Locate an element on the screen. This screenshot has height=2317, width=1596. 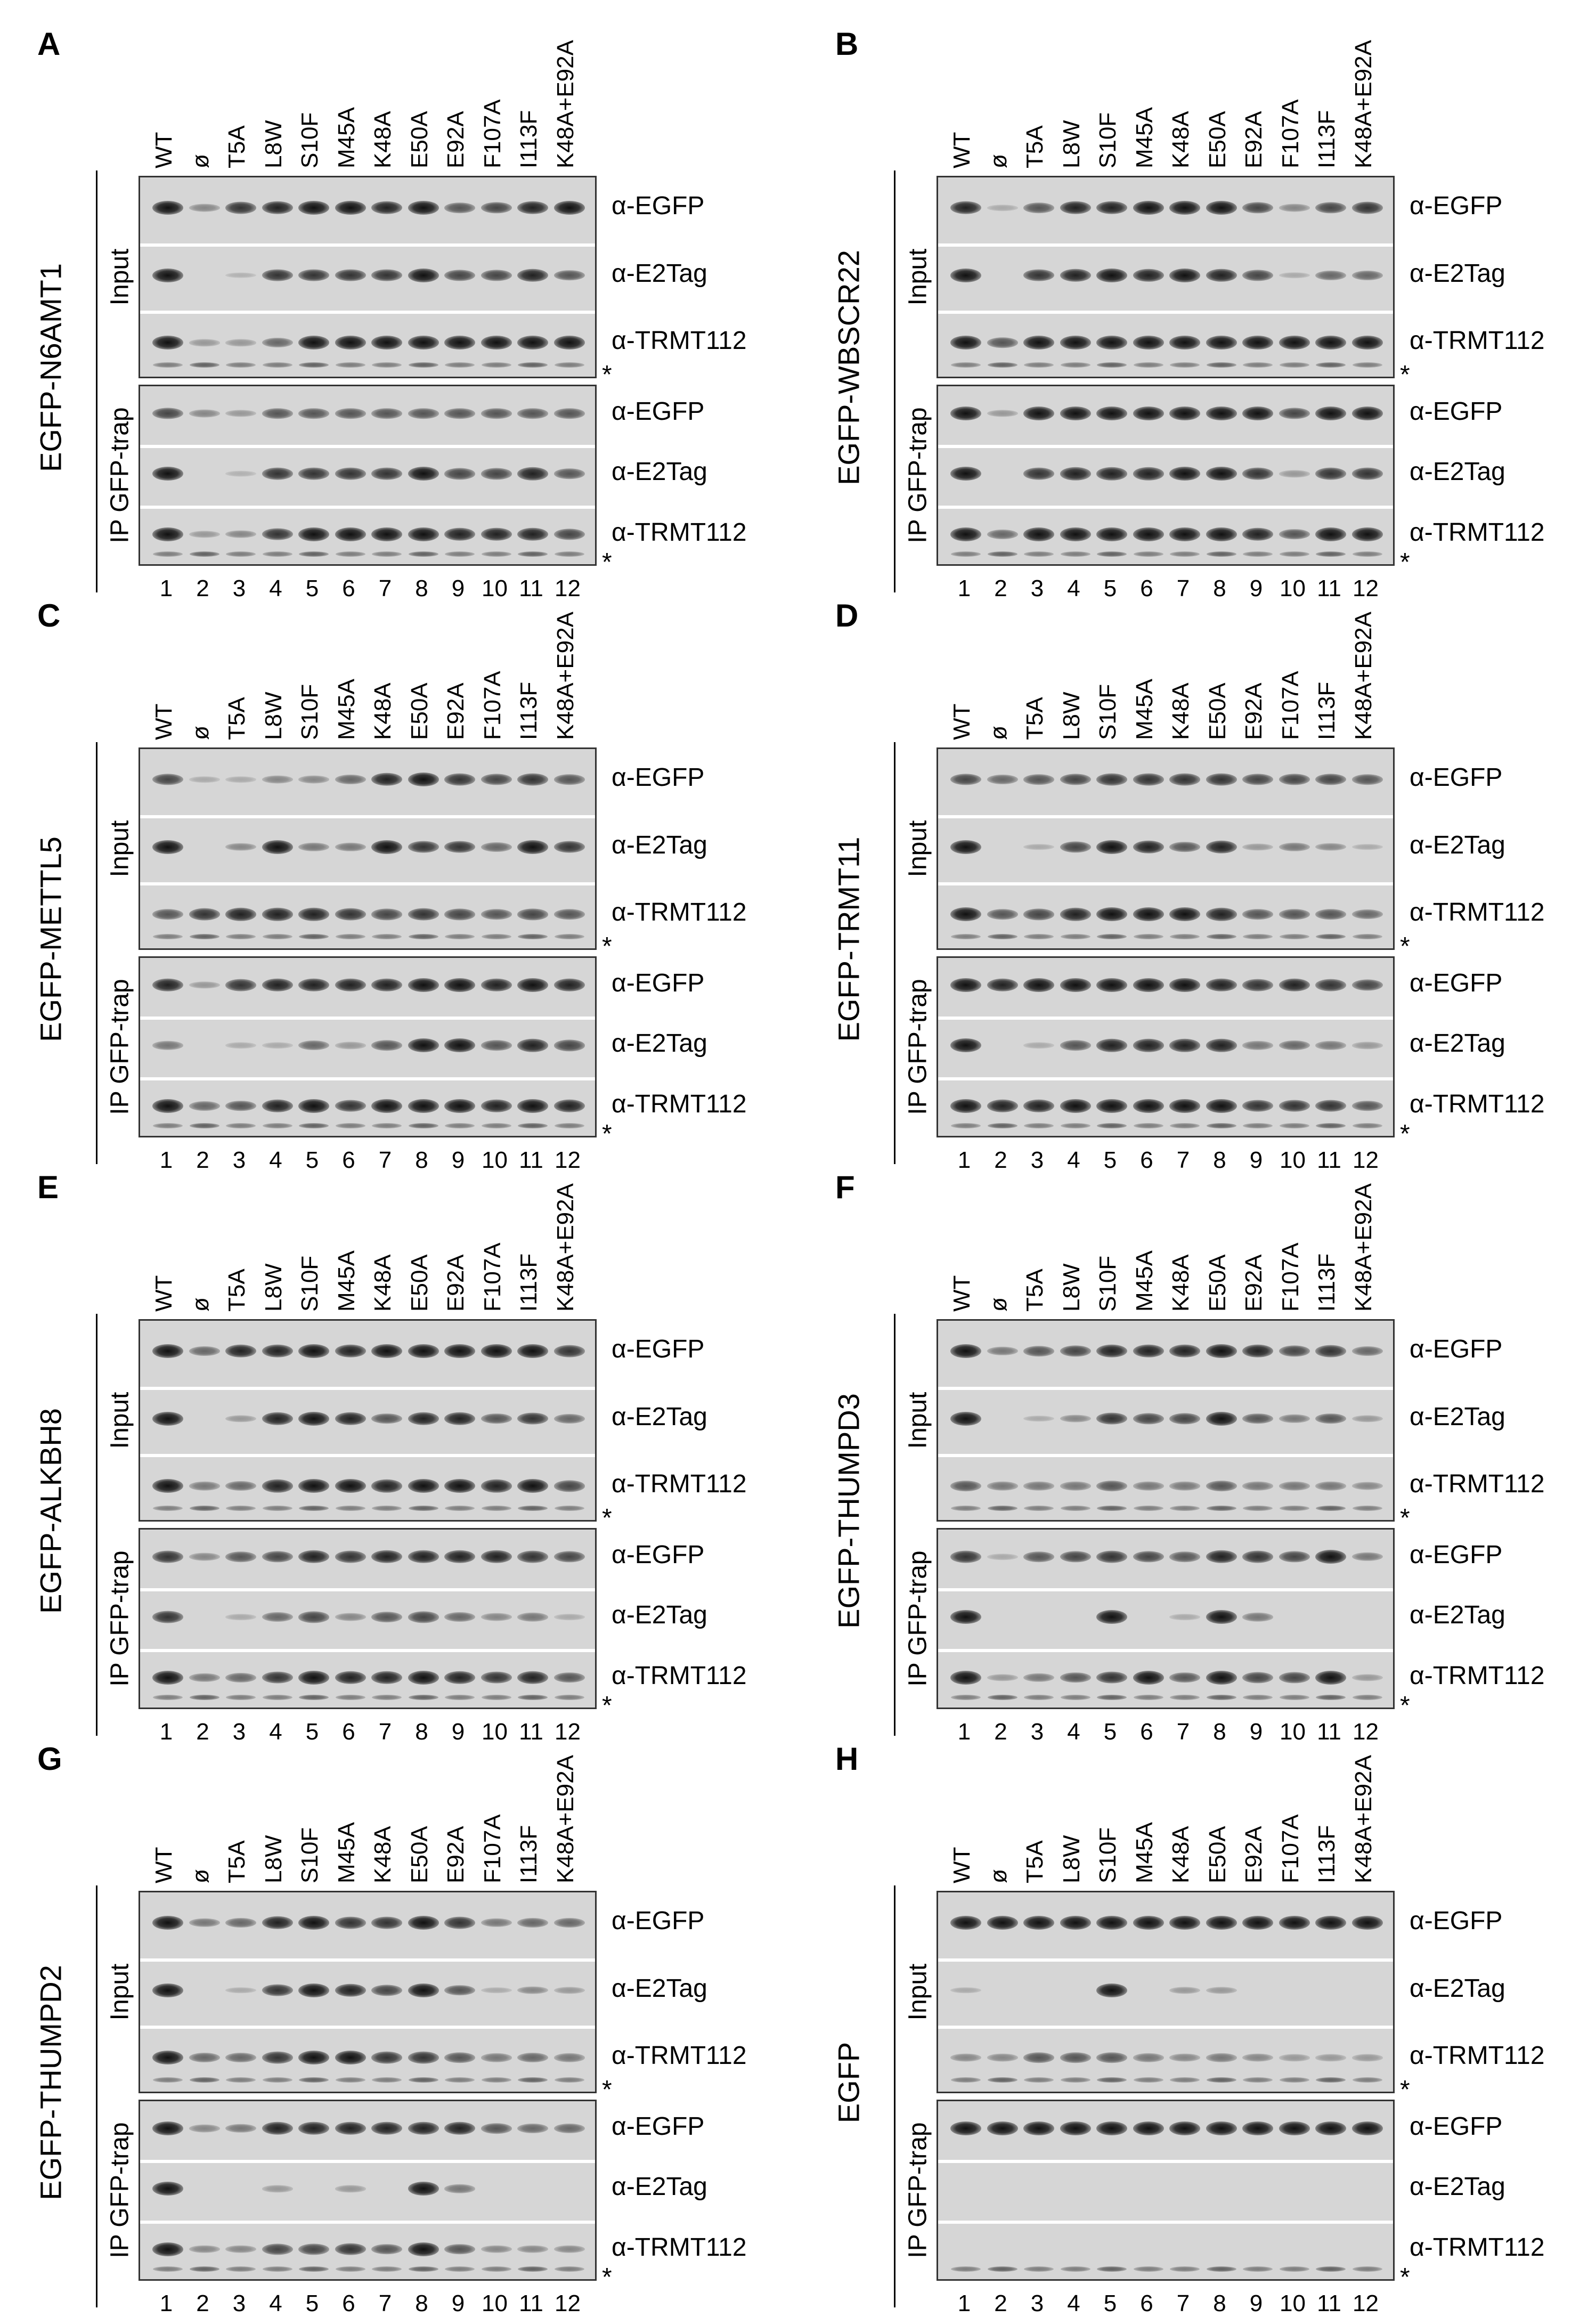
sample-bracket is located at coordinates (894, 381).